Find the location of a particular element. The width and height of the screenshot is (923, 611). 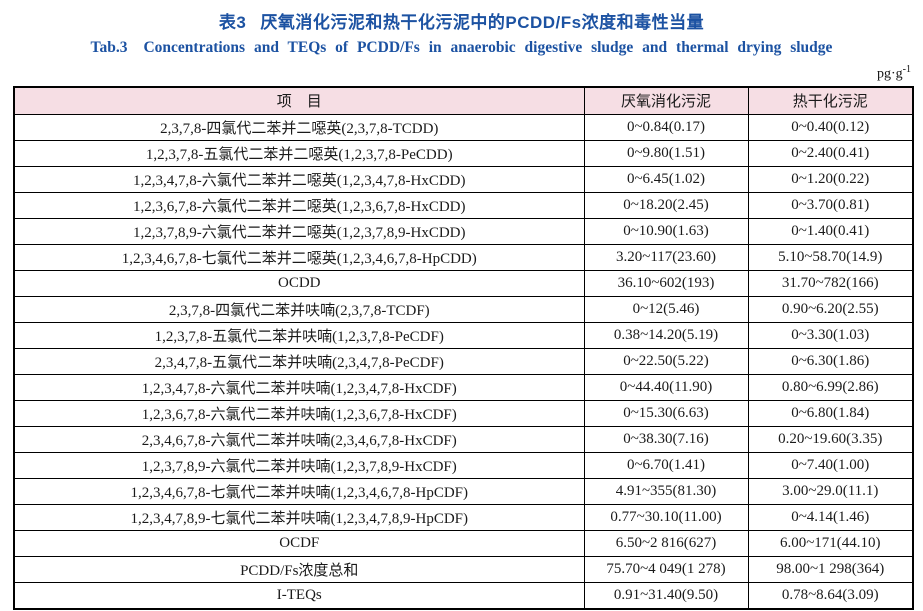

cell-compound-name: 1,2,3,7,8-五氯代二苯并二噁英(1,2,3,7,8-PeCDD) is located at coordinates (299, 153).